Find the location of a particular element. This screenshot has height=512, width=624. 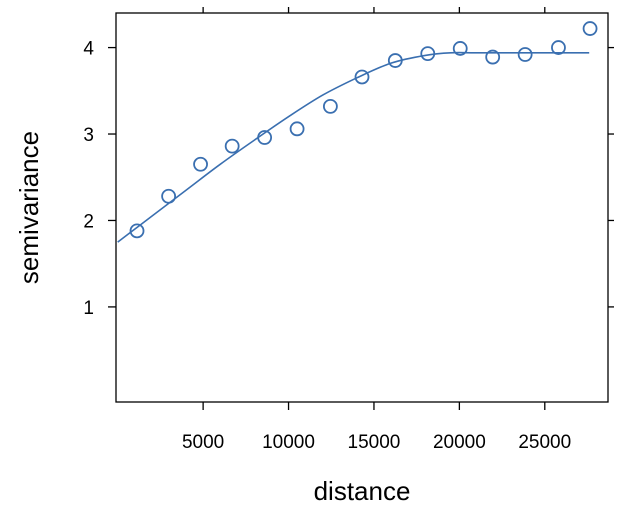

y-tick-label: 2 is located at coordinates (88, 221).